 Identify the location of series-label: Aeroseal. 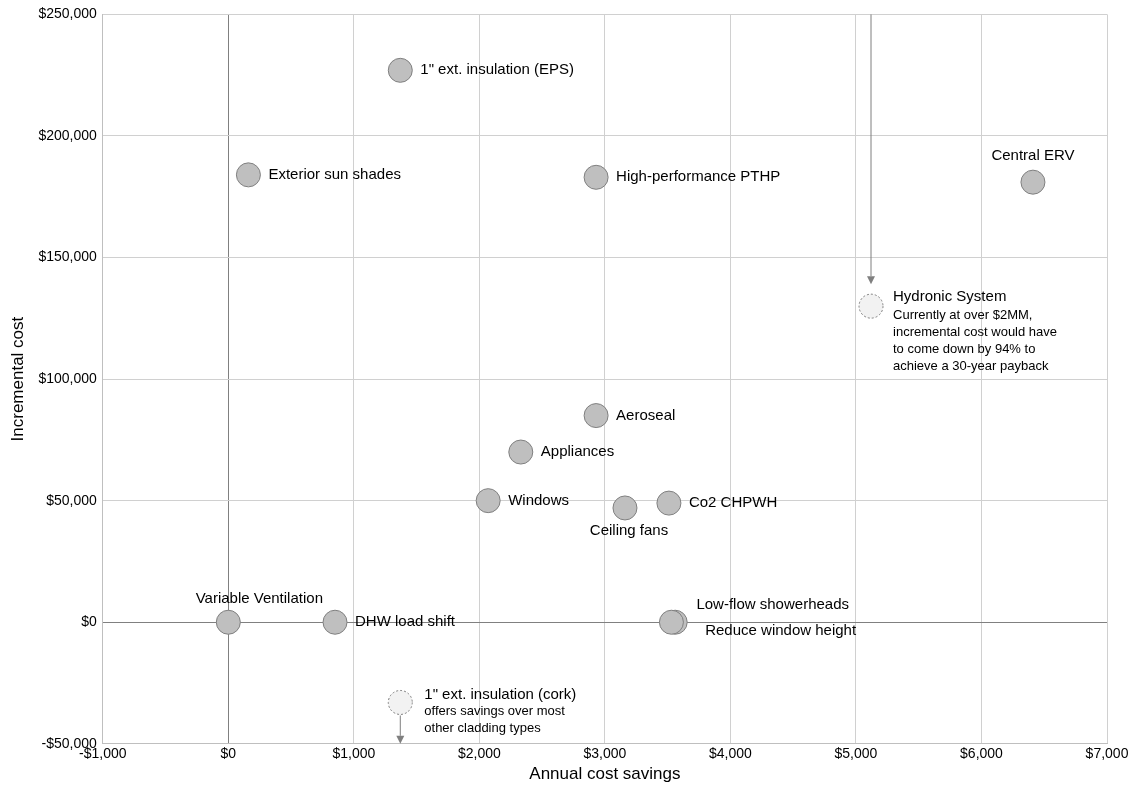
(646, 414).